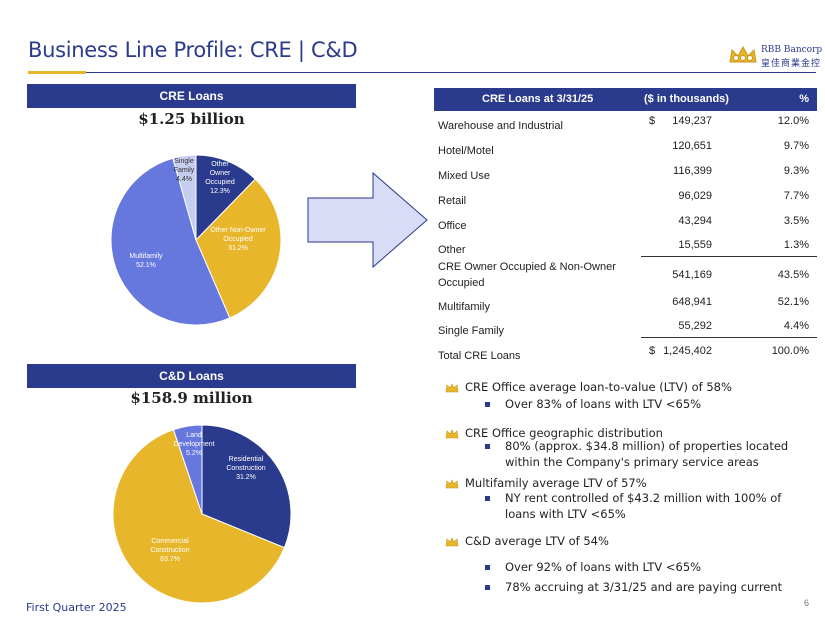  I want to click on total-rule, so click(729, 337).